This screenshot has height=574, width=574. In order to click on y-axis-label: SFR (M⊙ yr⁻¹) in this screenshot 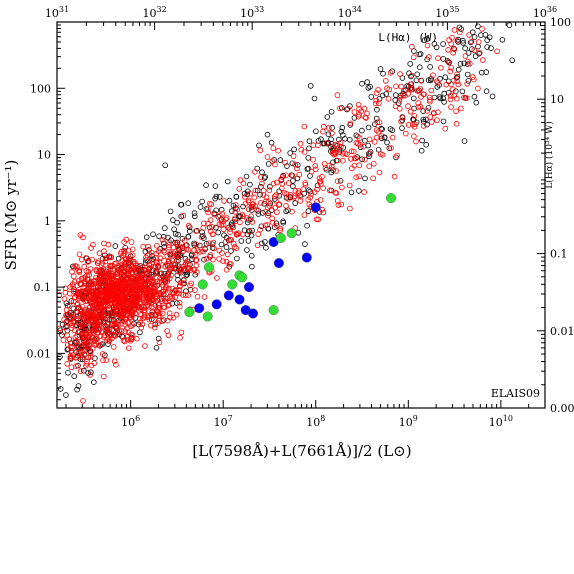, I will do `click(11, 215)`.